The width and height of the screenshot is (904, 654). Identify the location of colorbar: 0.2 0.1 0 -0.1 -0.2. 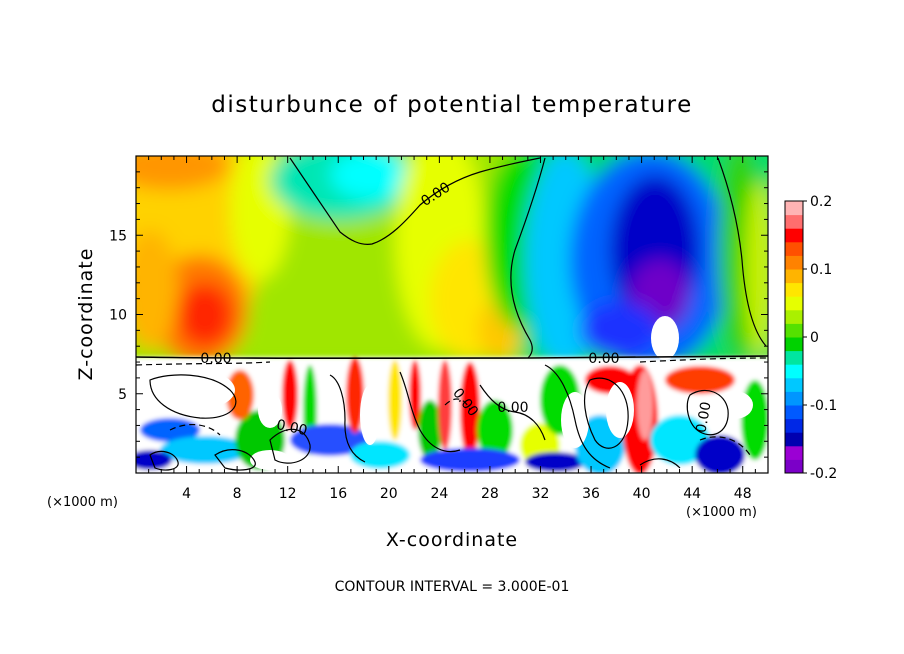
(810, 338).